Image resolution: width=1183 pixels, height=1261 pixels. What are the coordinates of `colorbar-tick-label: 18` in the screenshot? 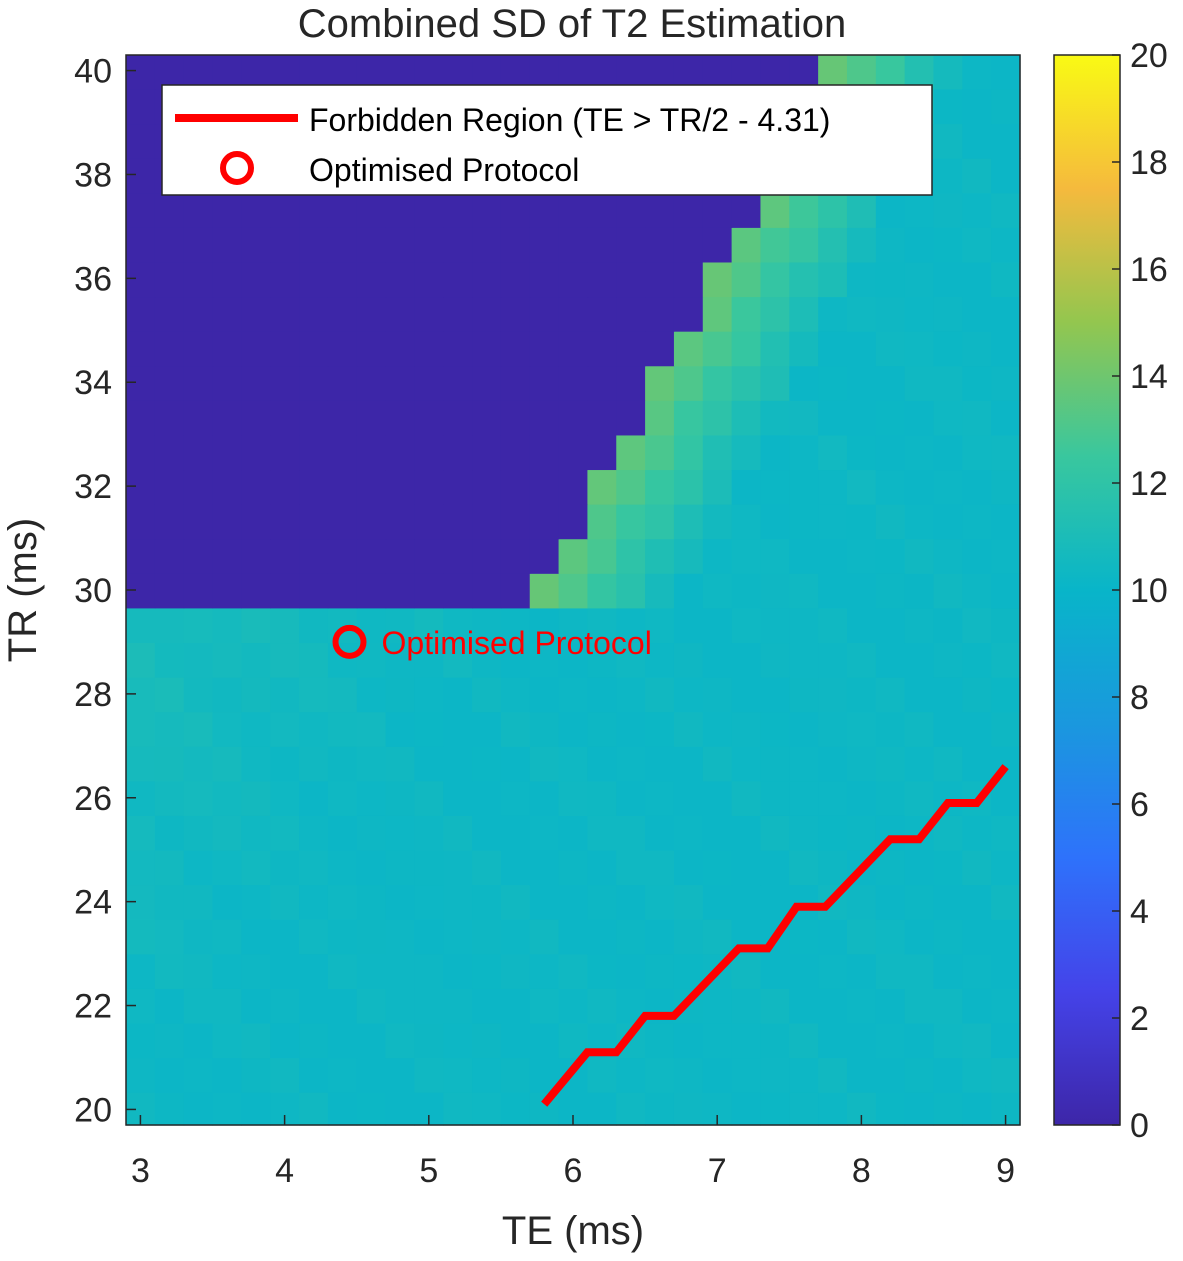 It's located at (1149, 163).